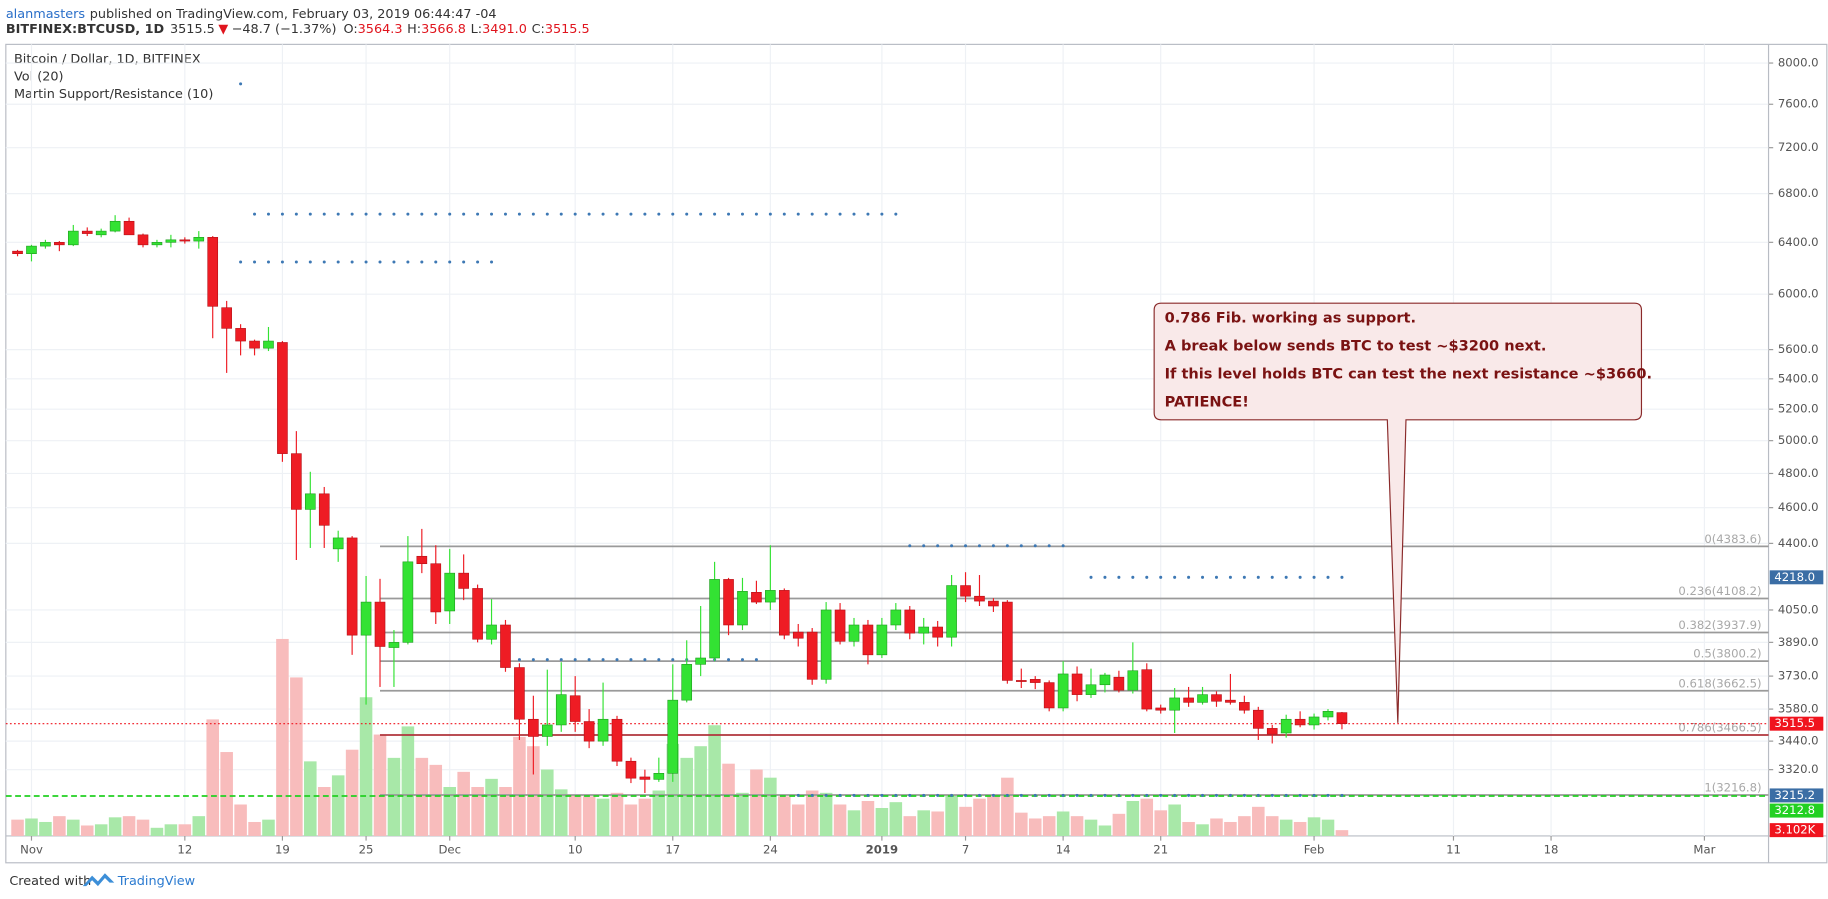  What do you see at coordinates (449, 849) in the screenshot?
I see `x-tick-label: Dec` at bounding box center [449, 849].